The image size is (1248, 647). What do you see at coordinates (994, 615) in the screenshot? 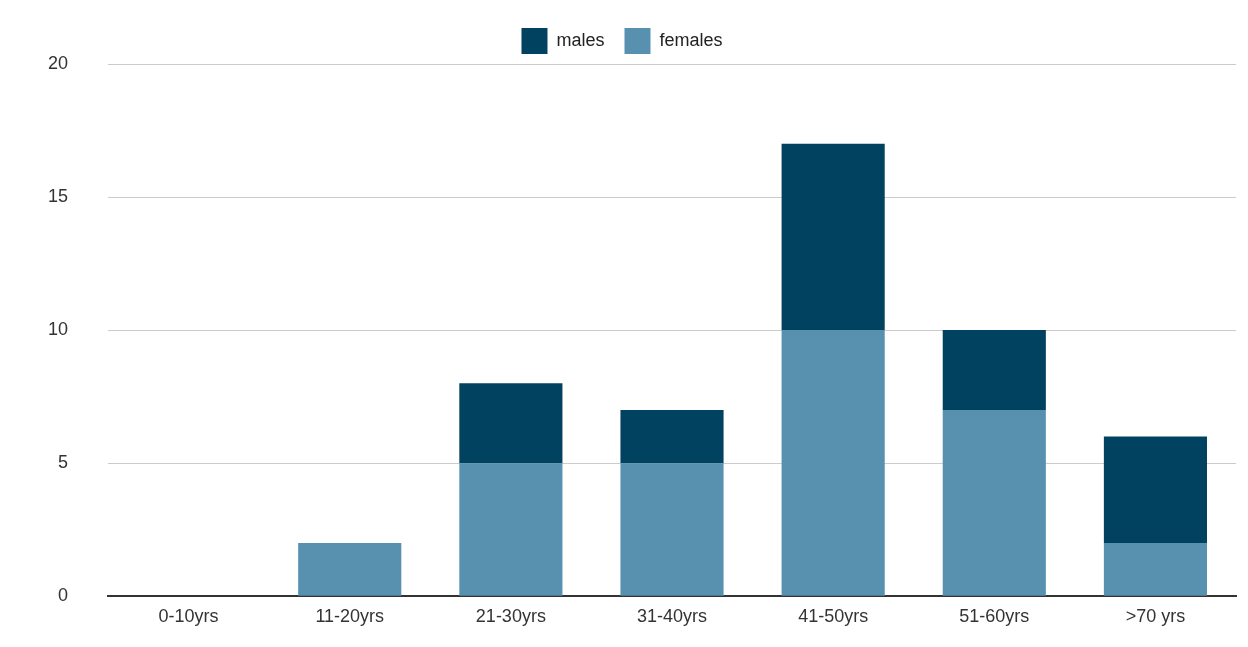
I see `x-tick-label: 51-60yrs` at bounding box center [994, 615].